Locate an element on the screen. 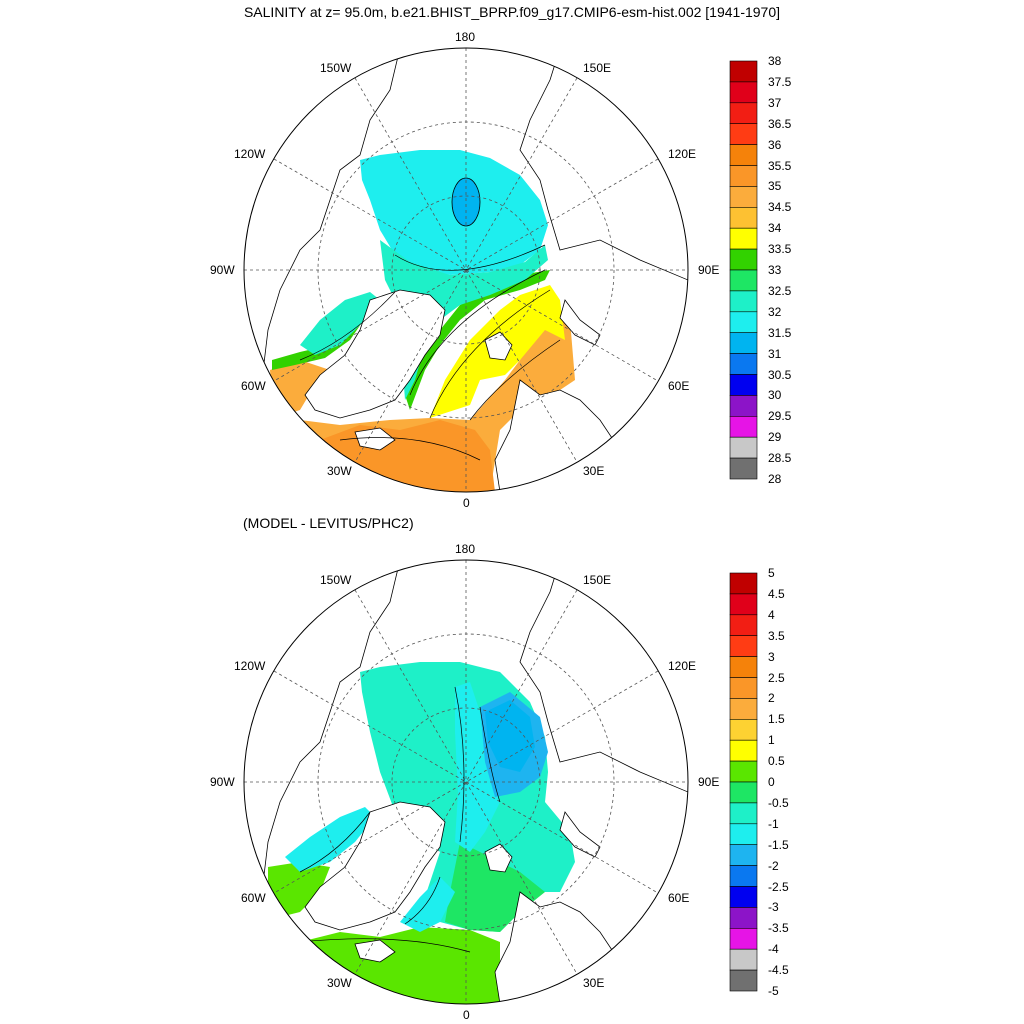 Image resolution: width=1024 pixels, height=1024 pixels. salinity-colorbar-tick-label: 31 is located at coordinates (775, 353).